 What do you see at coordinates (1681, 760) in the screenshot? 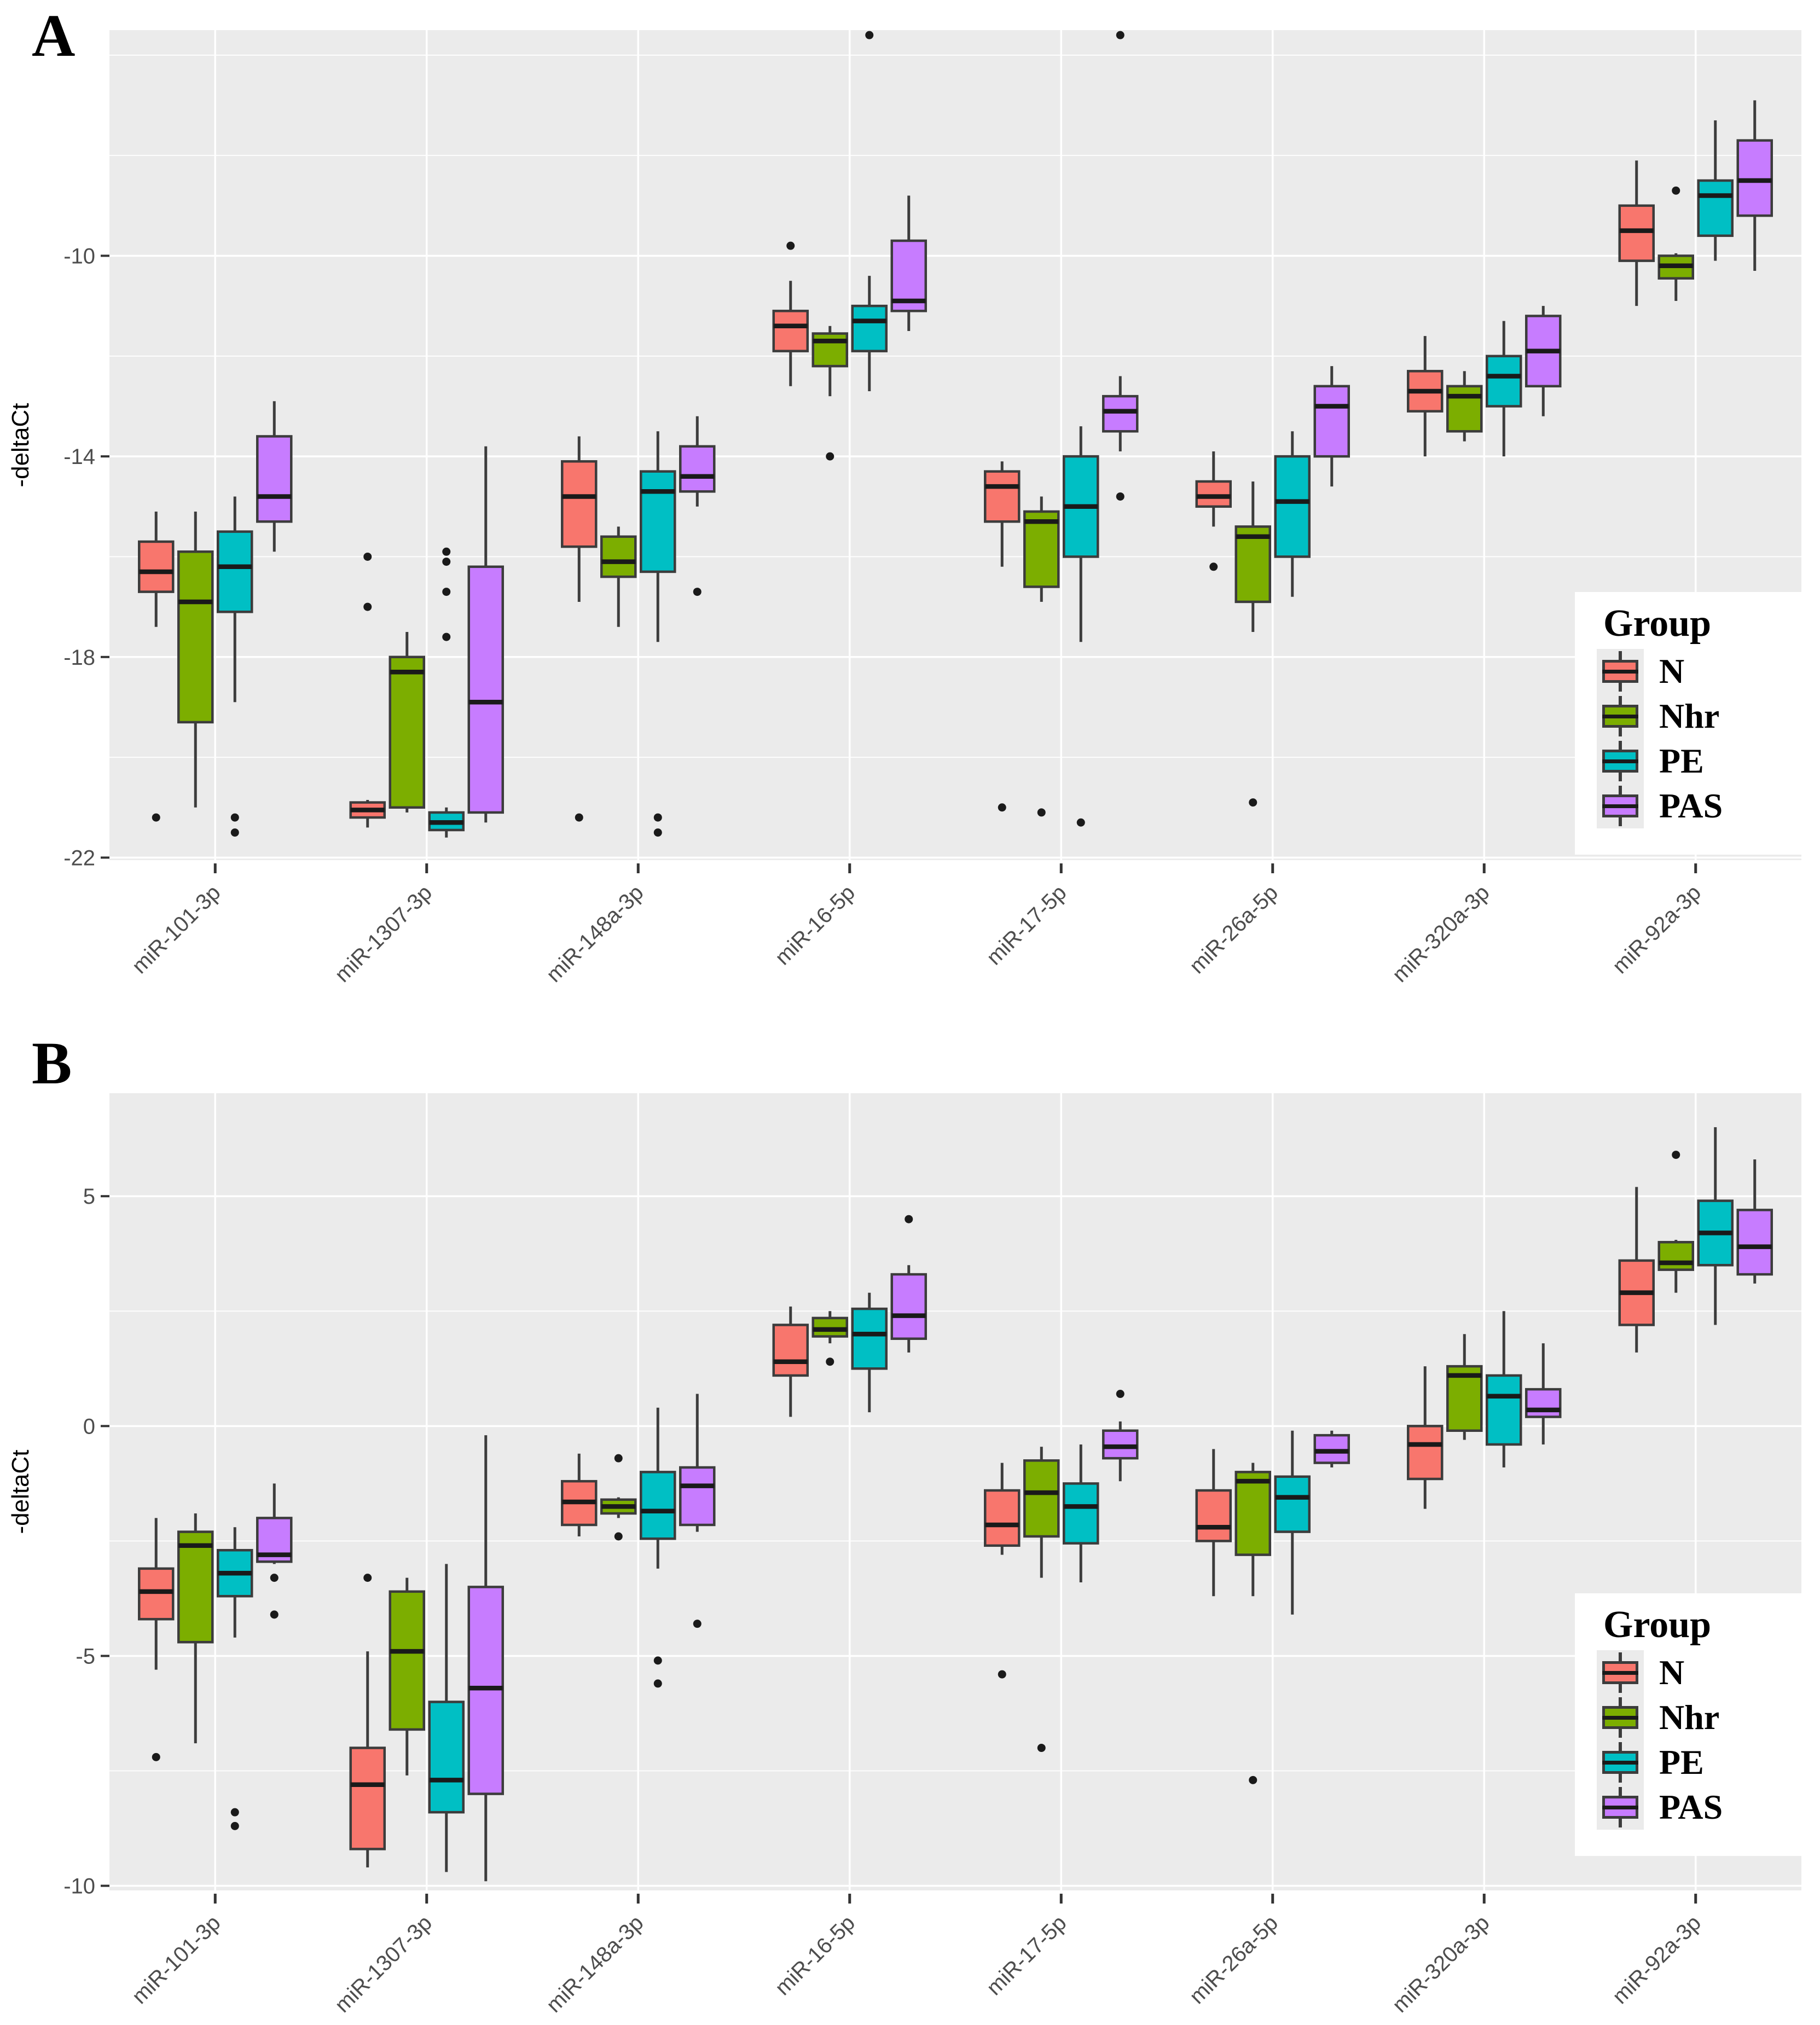
I see `legend-label: PE` at bounding box center [1681, 760].